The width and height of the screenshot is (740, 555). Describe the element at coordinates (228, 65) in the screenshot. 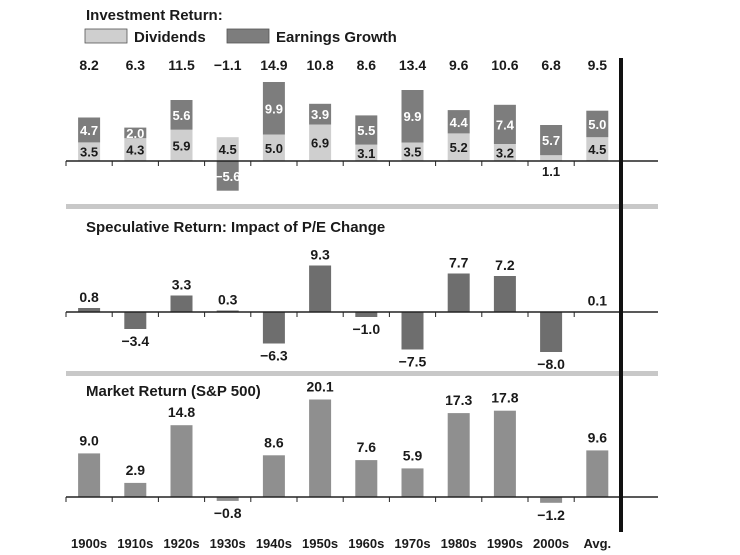

I see `investment-return-total-label: −1.1` at that location.